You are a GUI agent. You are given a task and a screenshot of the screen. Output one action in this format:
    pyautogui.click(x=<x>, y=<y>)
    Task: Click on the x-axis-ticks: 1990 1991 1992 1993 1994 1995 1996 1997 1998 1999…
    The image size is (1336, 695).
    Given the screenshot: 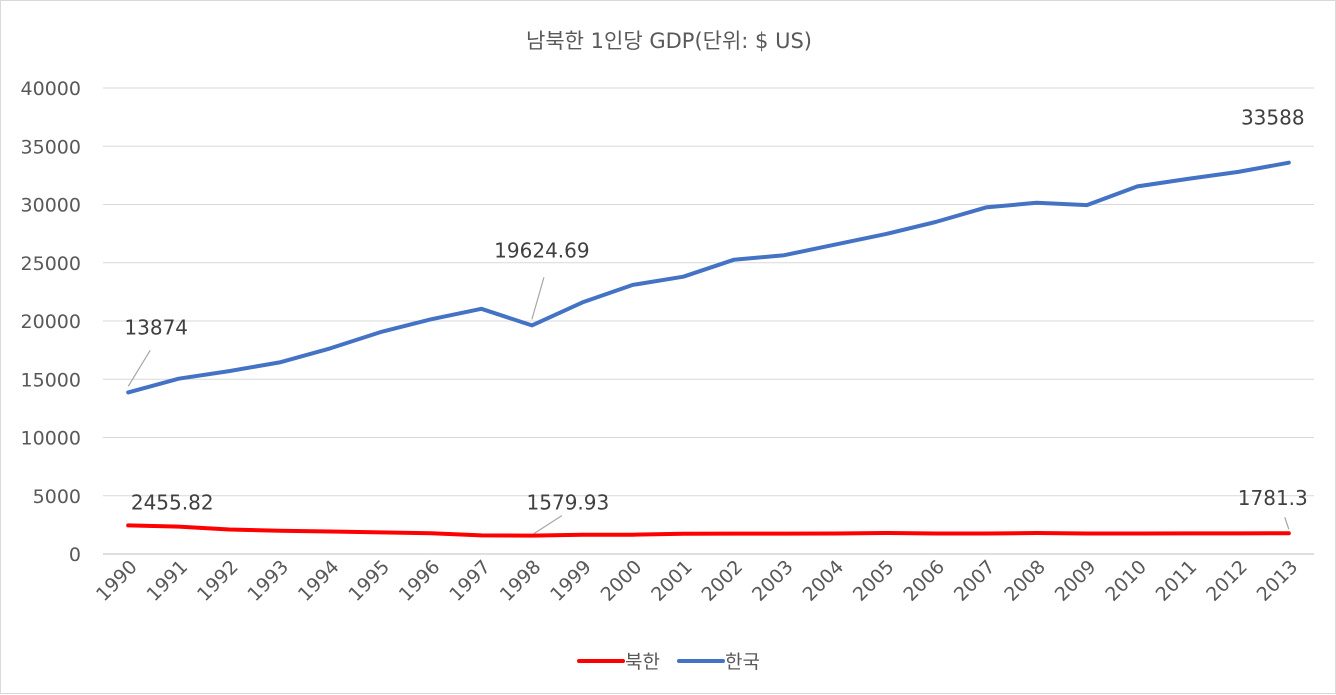 What is the action you would take?
    pyautogui.click(x=697, y=581)
    